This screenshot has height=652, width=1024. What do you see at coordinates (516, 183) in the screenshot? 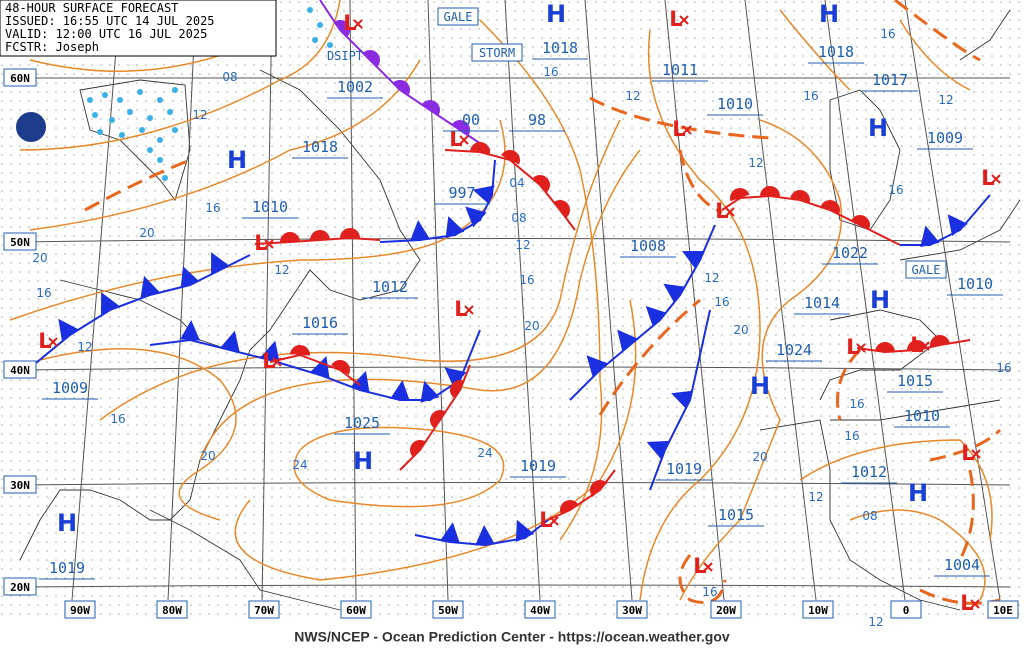
I see `isobar-label: 04` at bounding box center [516, 183].